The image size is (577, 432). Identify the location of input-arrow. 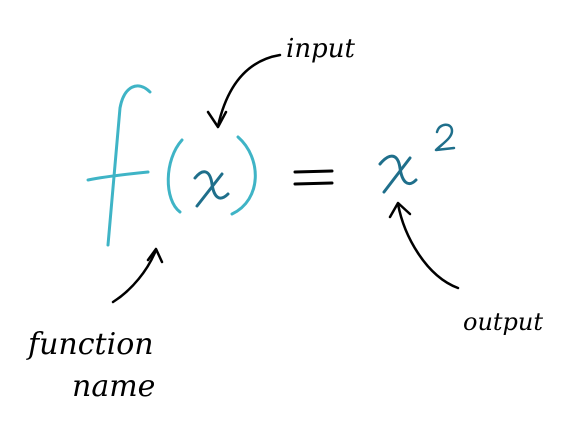
(244, 91).